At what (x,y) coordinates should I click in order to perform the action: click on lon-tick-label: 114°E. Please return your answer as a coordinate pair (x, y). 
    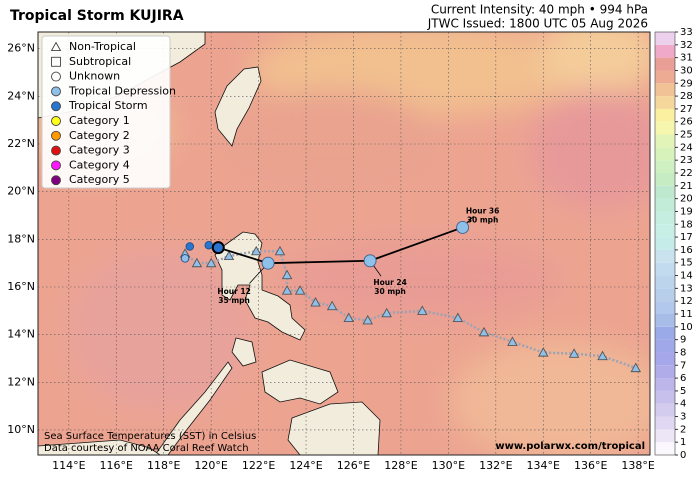
    Looking at the image, I should click on (68, 465).